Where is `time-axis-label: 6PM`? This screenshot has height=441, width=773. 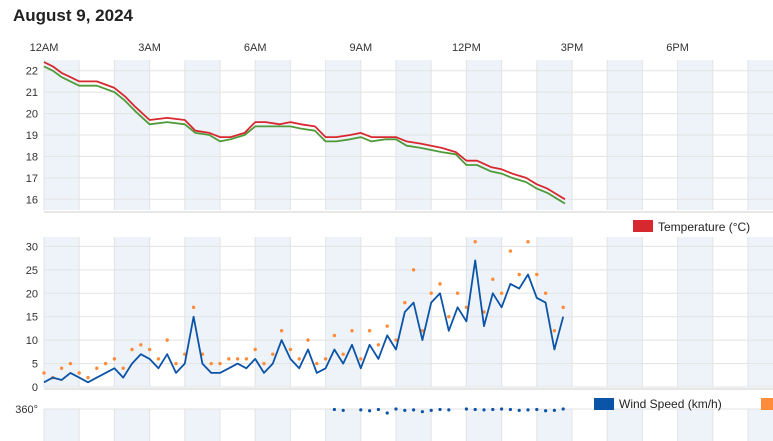
time-axis-label: 6PM is located at coordinates (677, 48).